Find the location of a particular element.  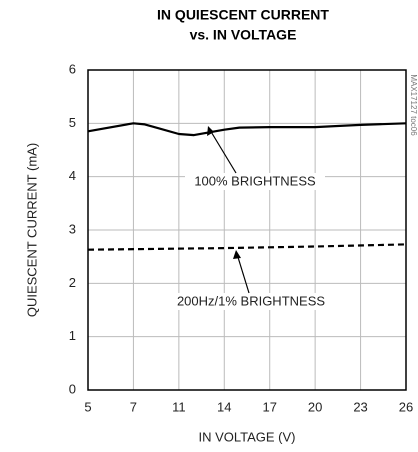

x-tick-label: 14 is located at coordinates (224, 406).